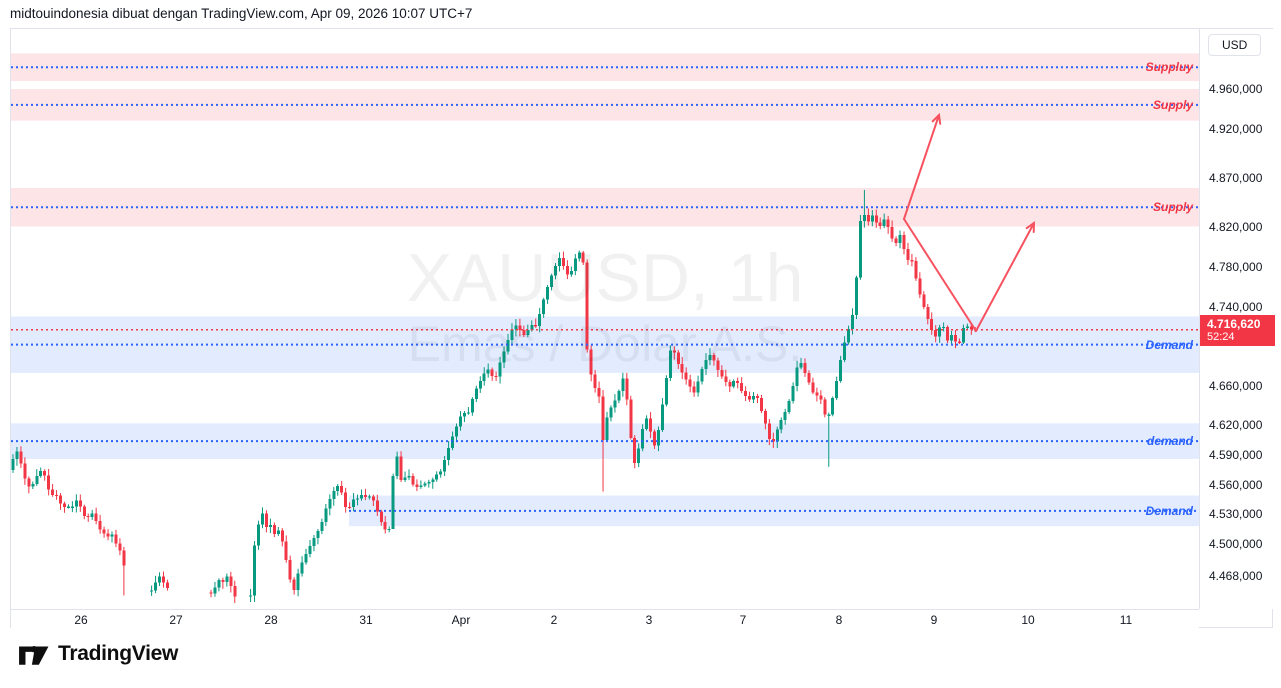 The width and height of the screenshot is (1281, 688). I want to click on tradingview-logo-icon, so click(33, 654).